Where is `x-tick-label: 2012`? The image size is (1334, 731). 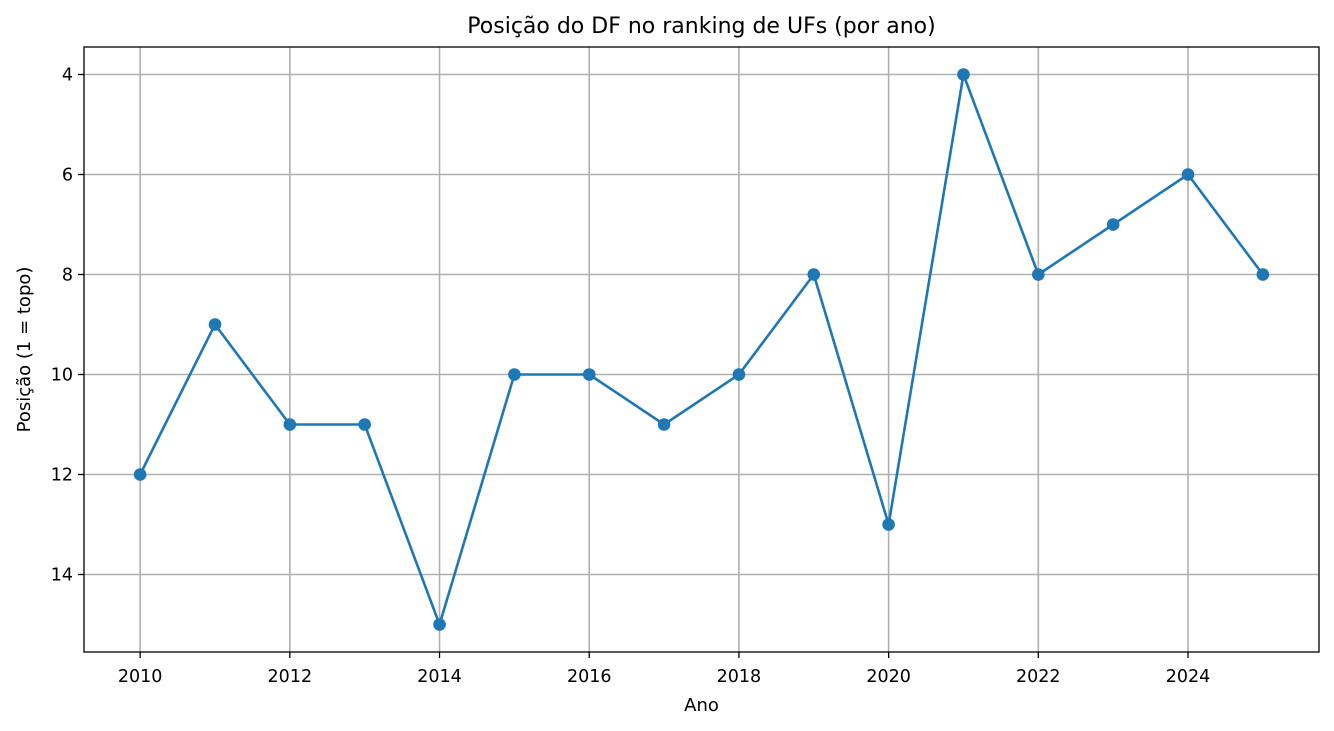 x-tick-label: 2012 is located at coordinates (290, 677).